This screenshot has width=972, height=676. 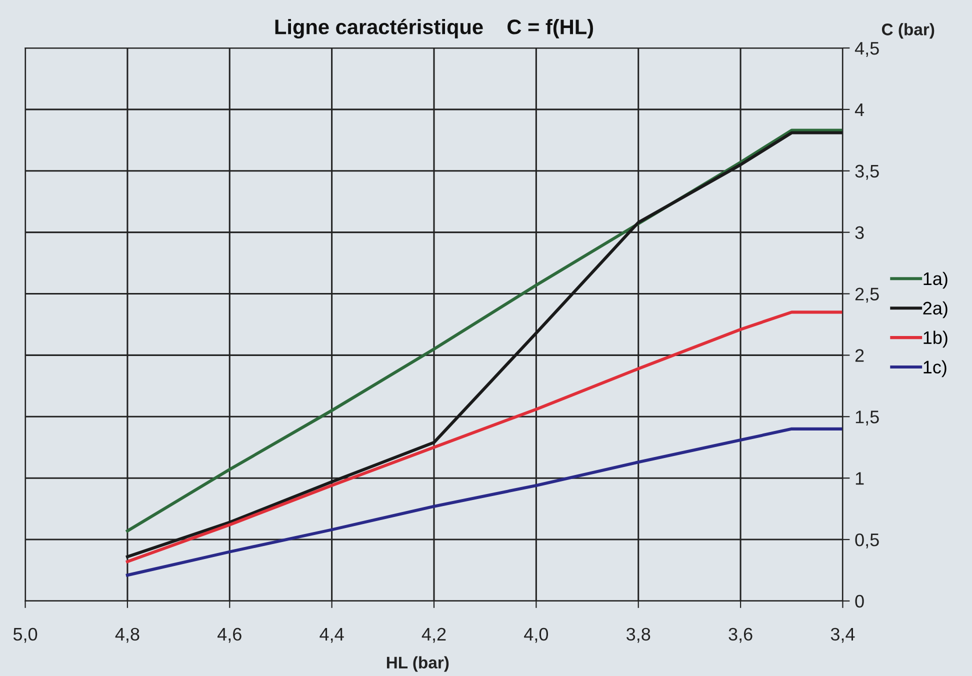 I want to click on x-tick-label: 4,6, so click(x=230, y=635).